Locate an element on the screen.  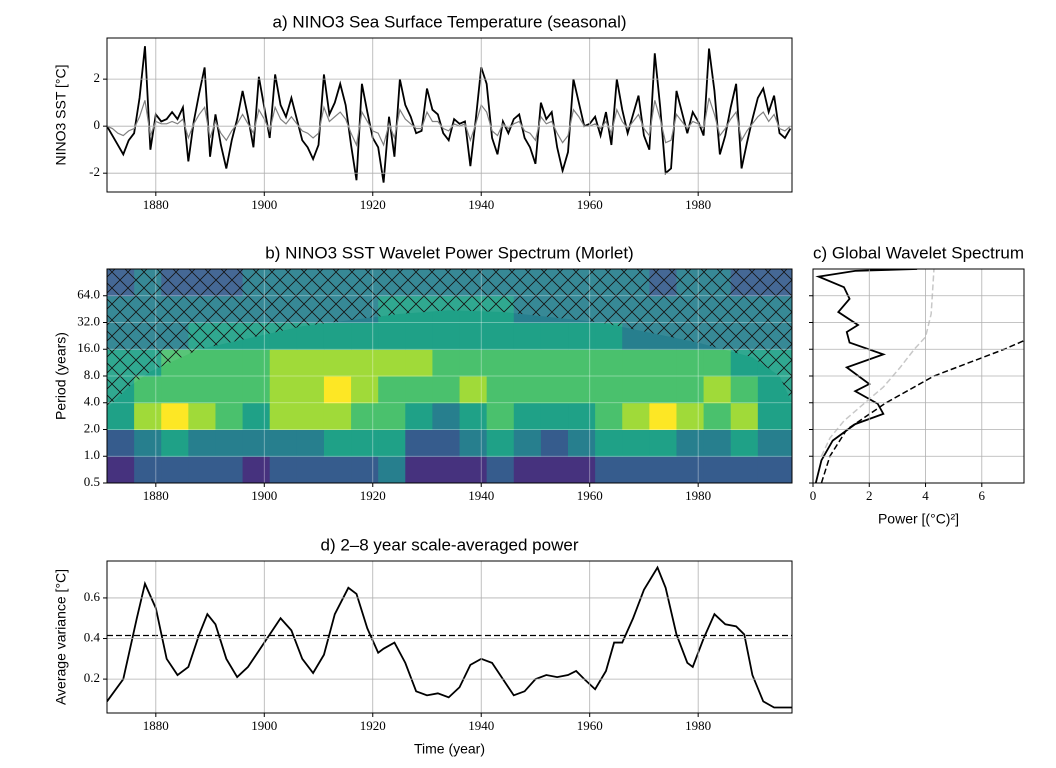
y-tick-label: 64.0 is located at coordinates (88, 294).